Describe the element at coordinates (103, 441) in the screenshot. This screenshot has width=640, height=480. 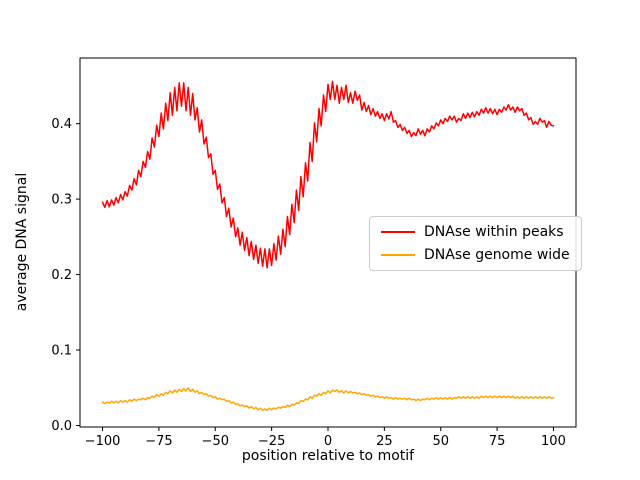
I see `x-tick-label: −100` at that location.